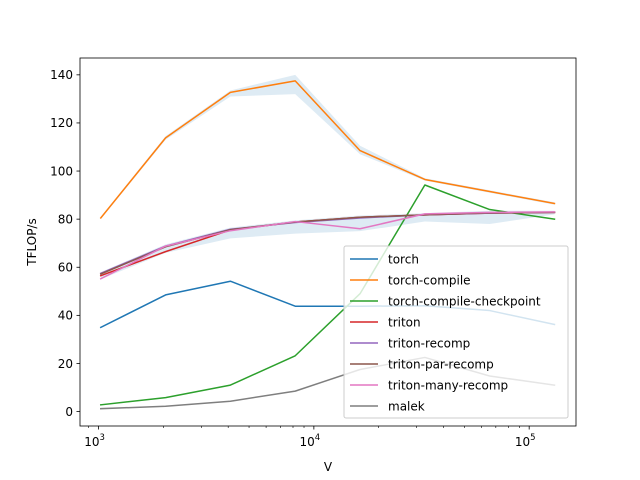 The width and height of the screenshot is (640, 480). I want to click on y-tick-label: 60, so click(65, 268).